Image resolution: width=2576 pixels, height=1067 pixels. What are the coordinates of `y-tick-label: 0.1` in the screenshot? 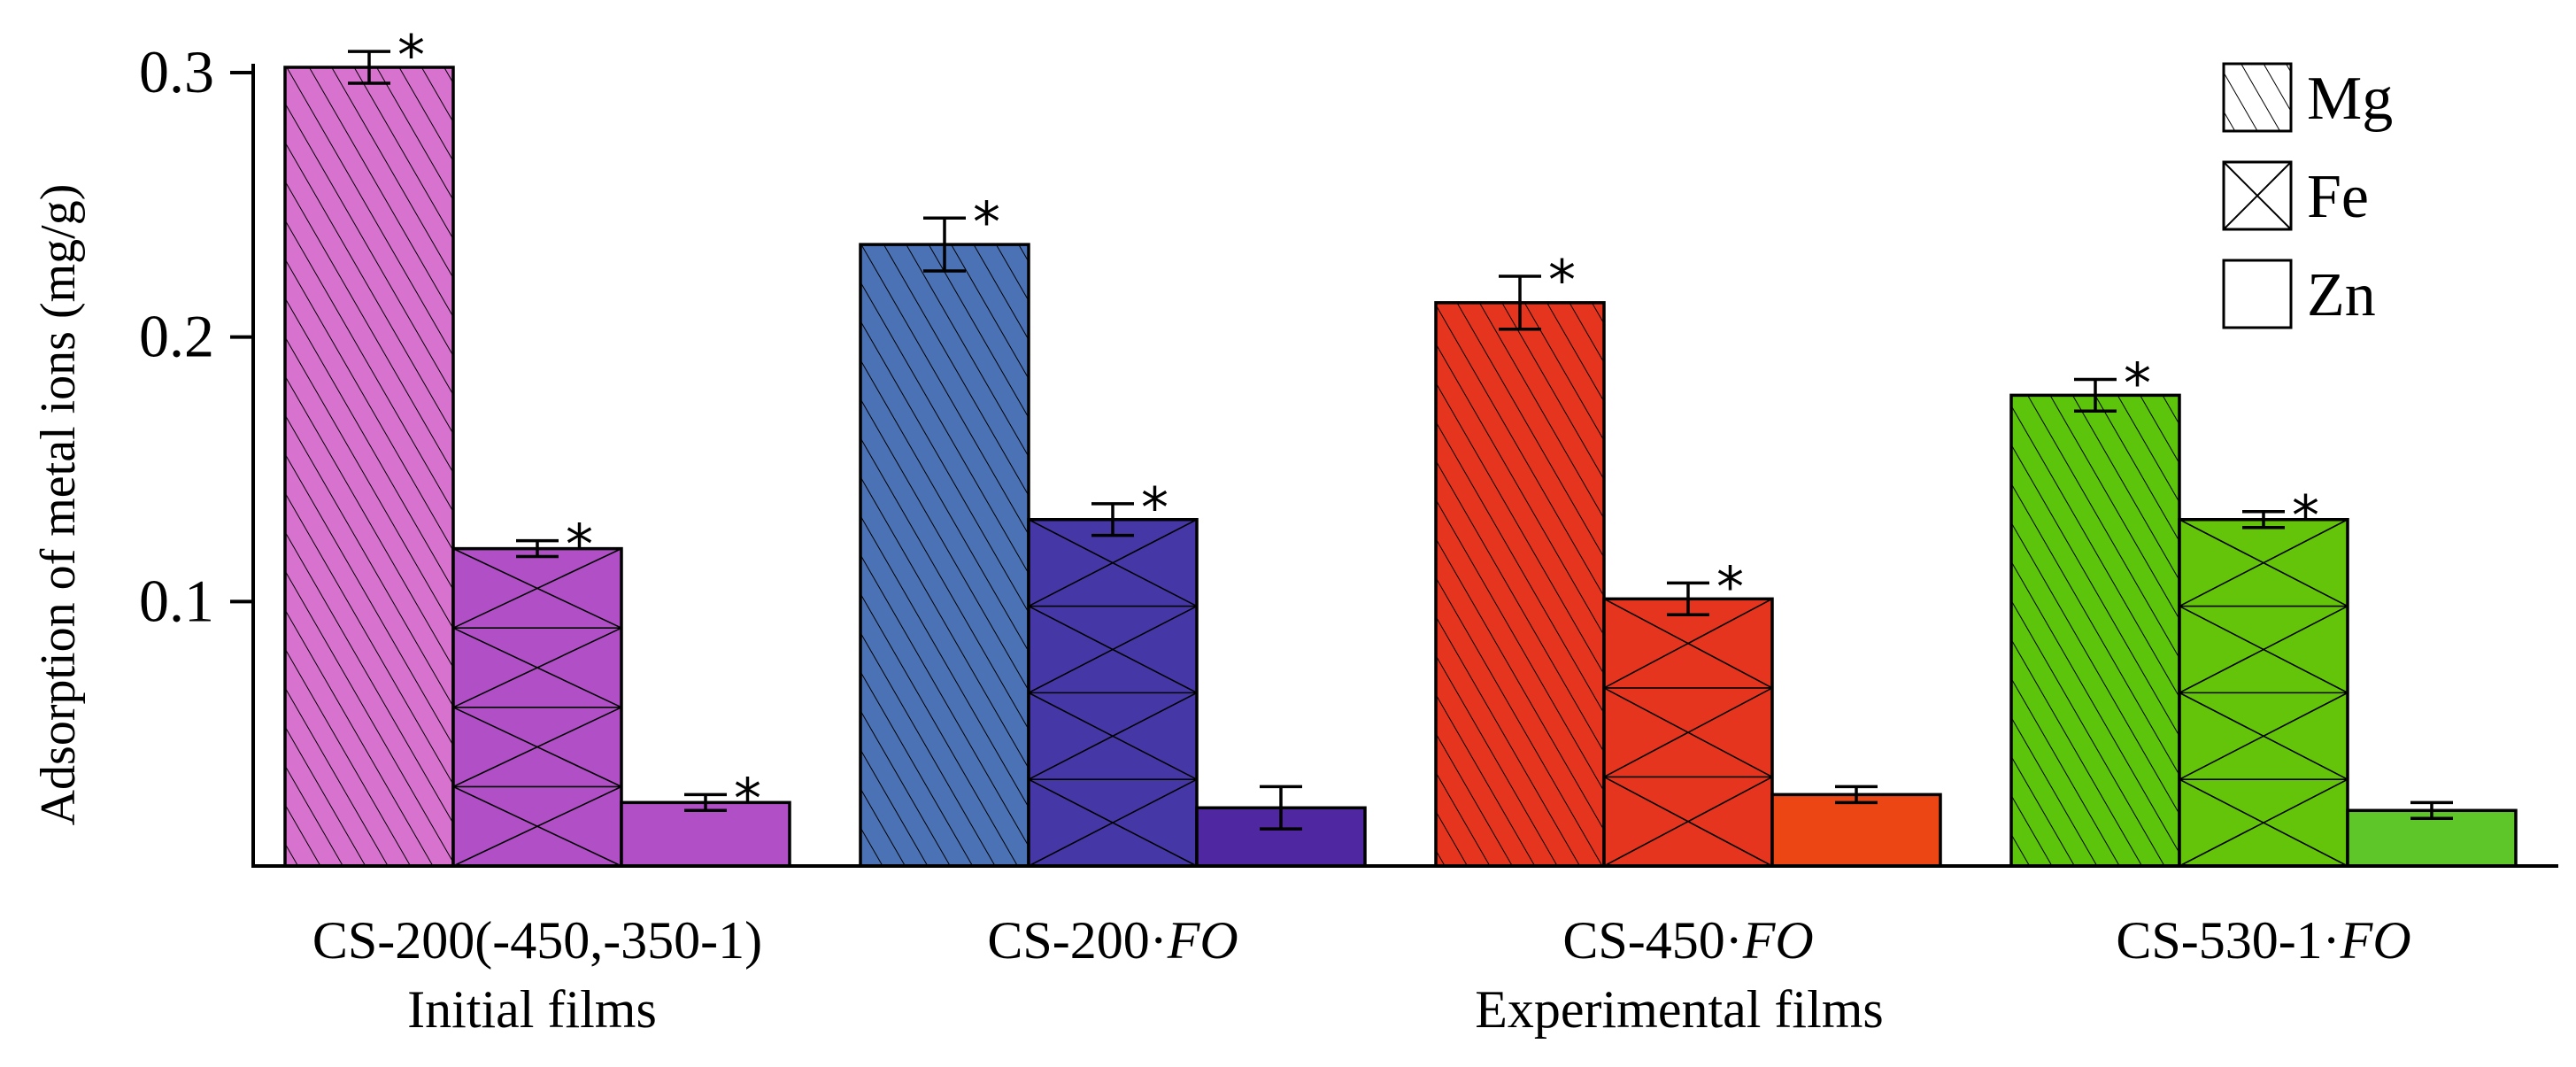 It's located at (176, 600).